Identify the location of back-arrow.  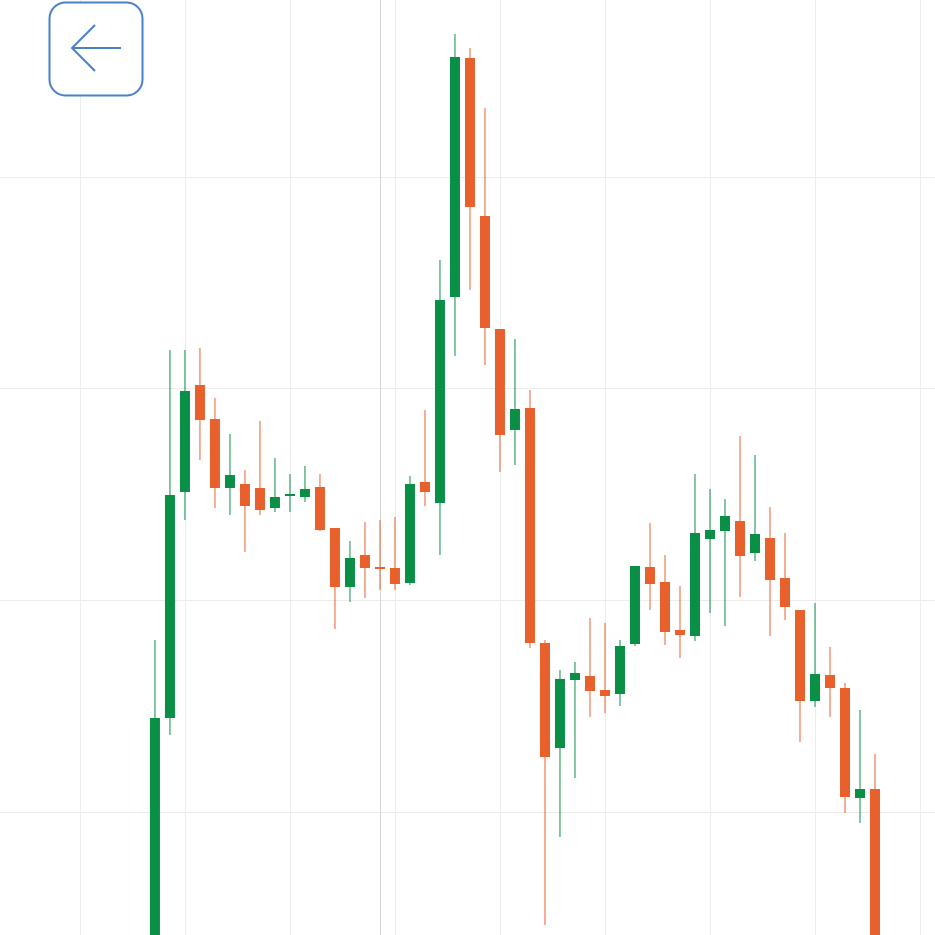
(95, 48).